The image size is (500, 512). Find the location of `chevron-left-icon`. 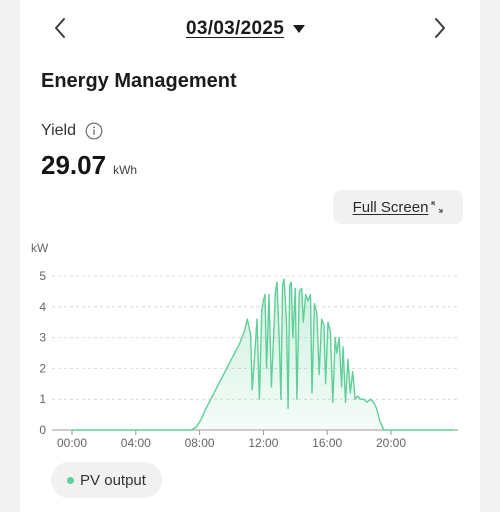

chevron-left-icon is located at coordinates (60, 28).